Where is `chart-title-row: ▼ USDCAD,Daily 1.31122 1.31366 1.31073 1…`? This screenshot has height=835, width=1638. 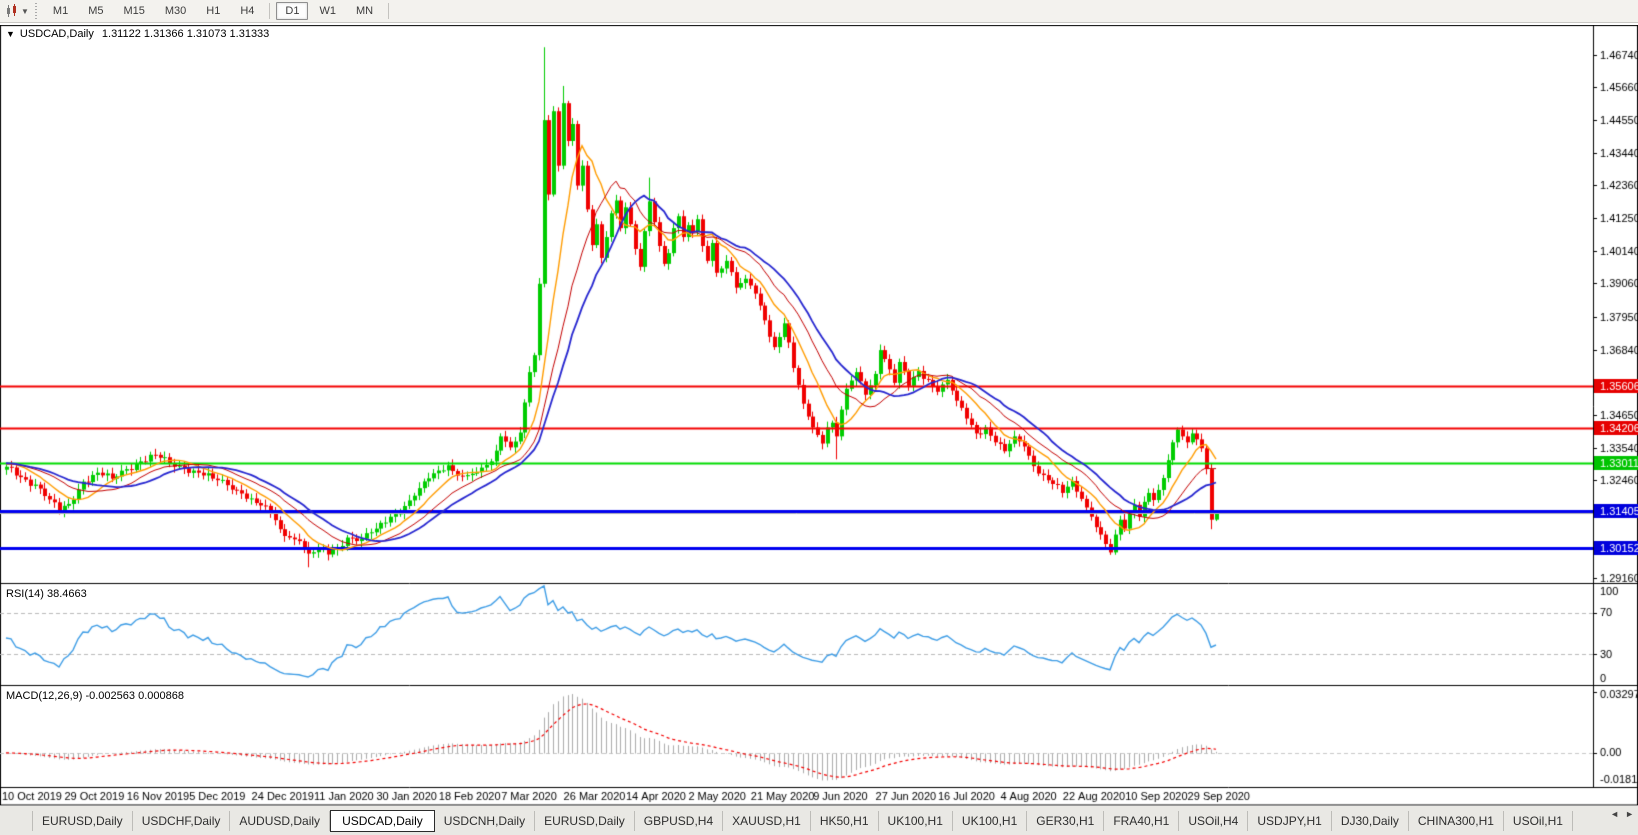
chart-title-row: ▼ USDCAD,Daily 1.31122 1.31366 1.31073 1… is located at coordinates (137, 34).